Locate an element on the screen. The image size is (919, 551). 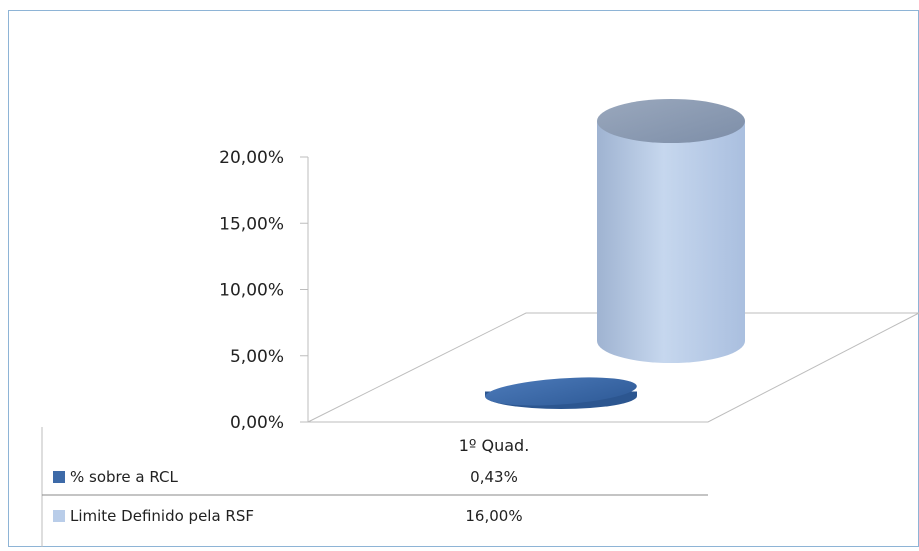
bar-cylinder-top is located at coordinates (671, 121).